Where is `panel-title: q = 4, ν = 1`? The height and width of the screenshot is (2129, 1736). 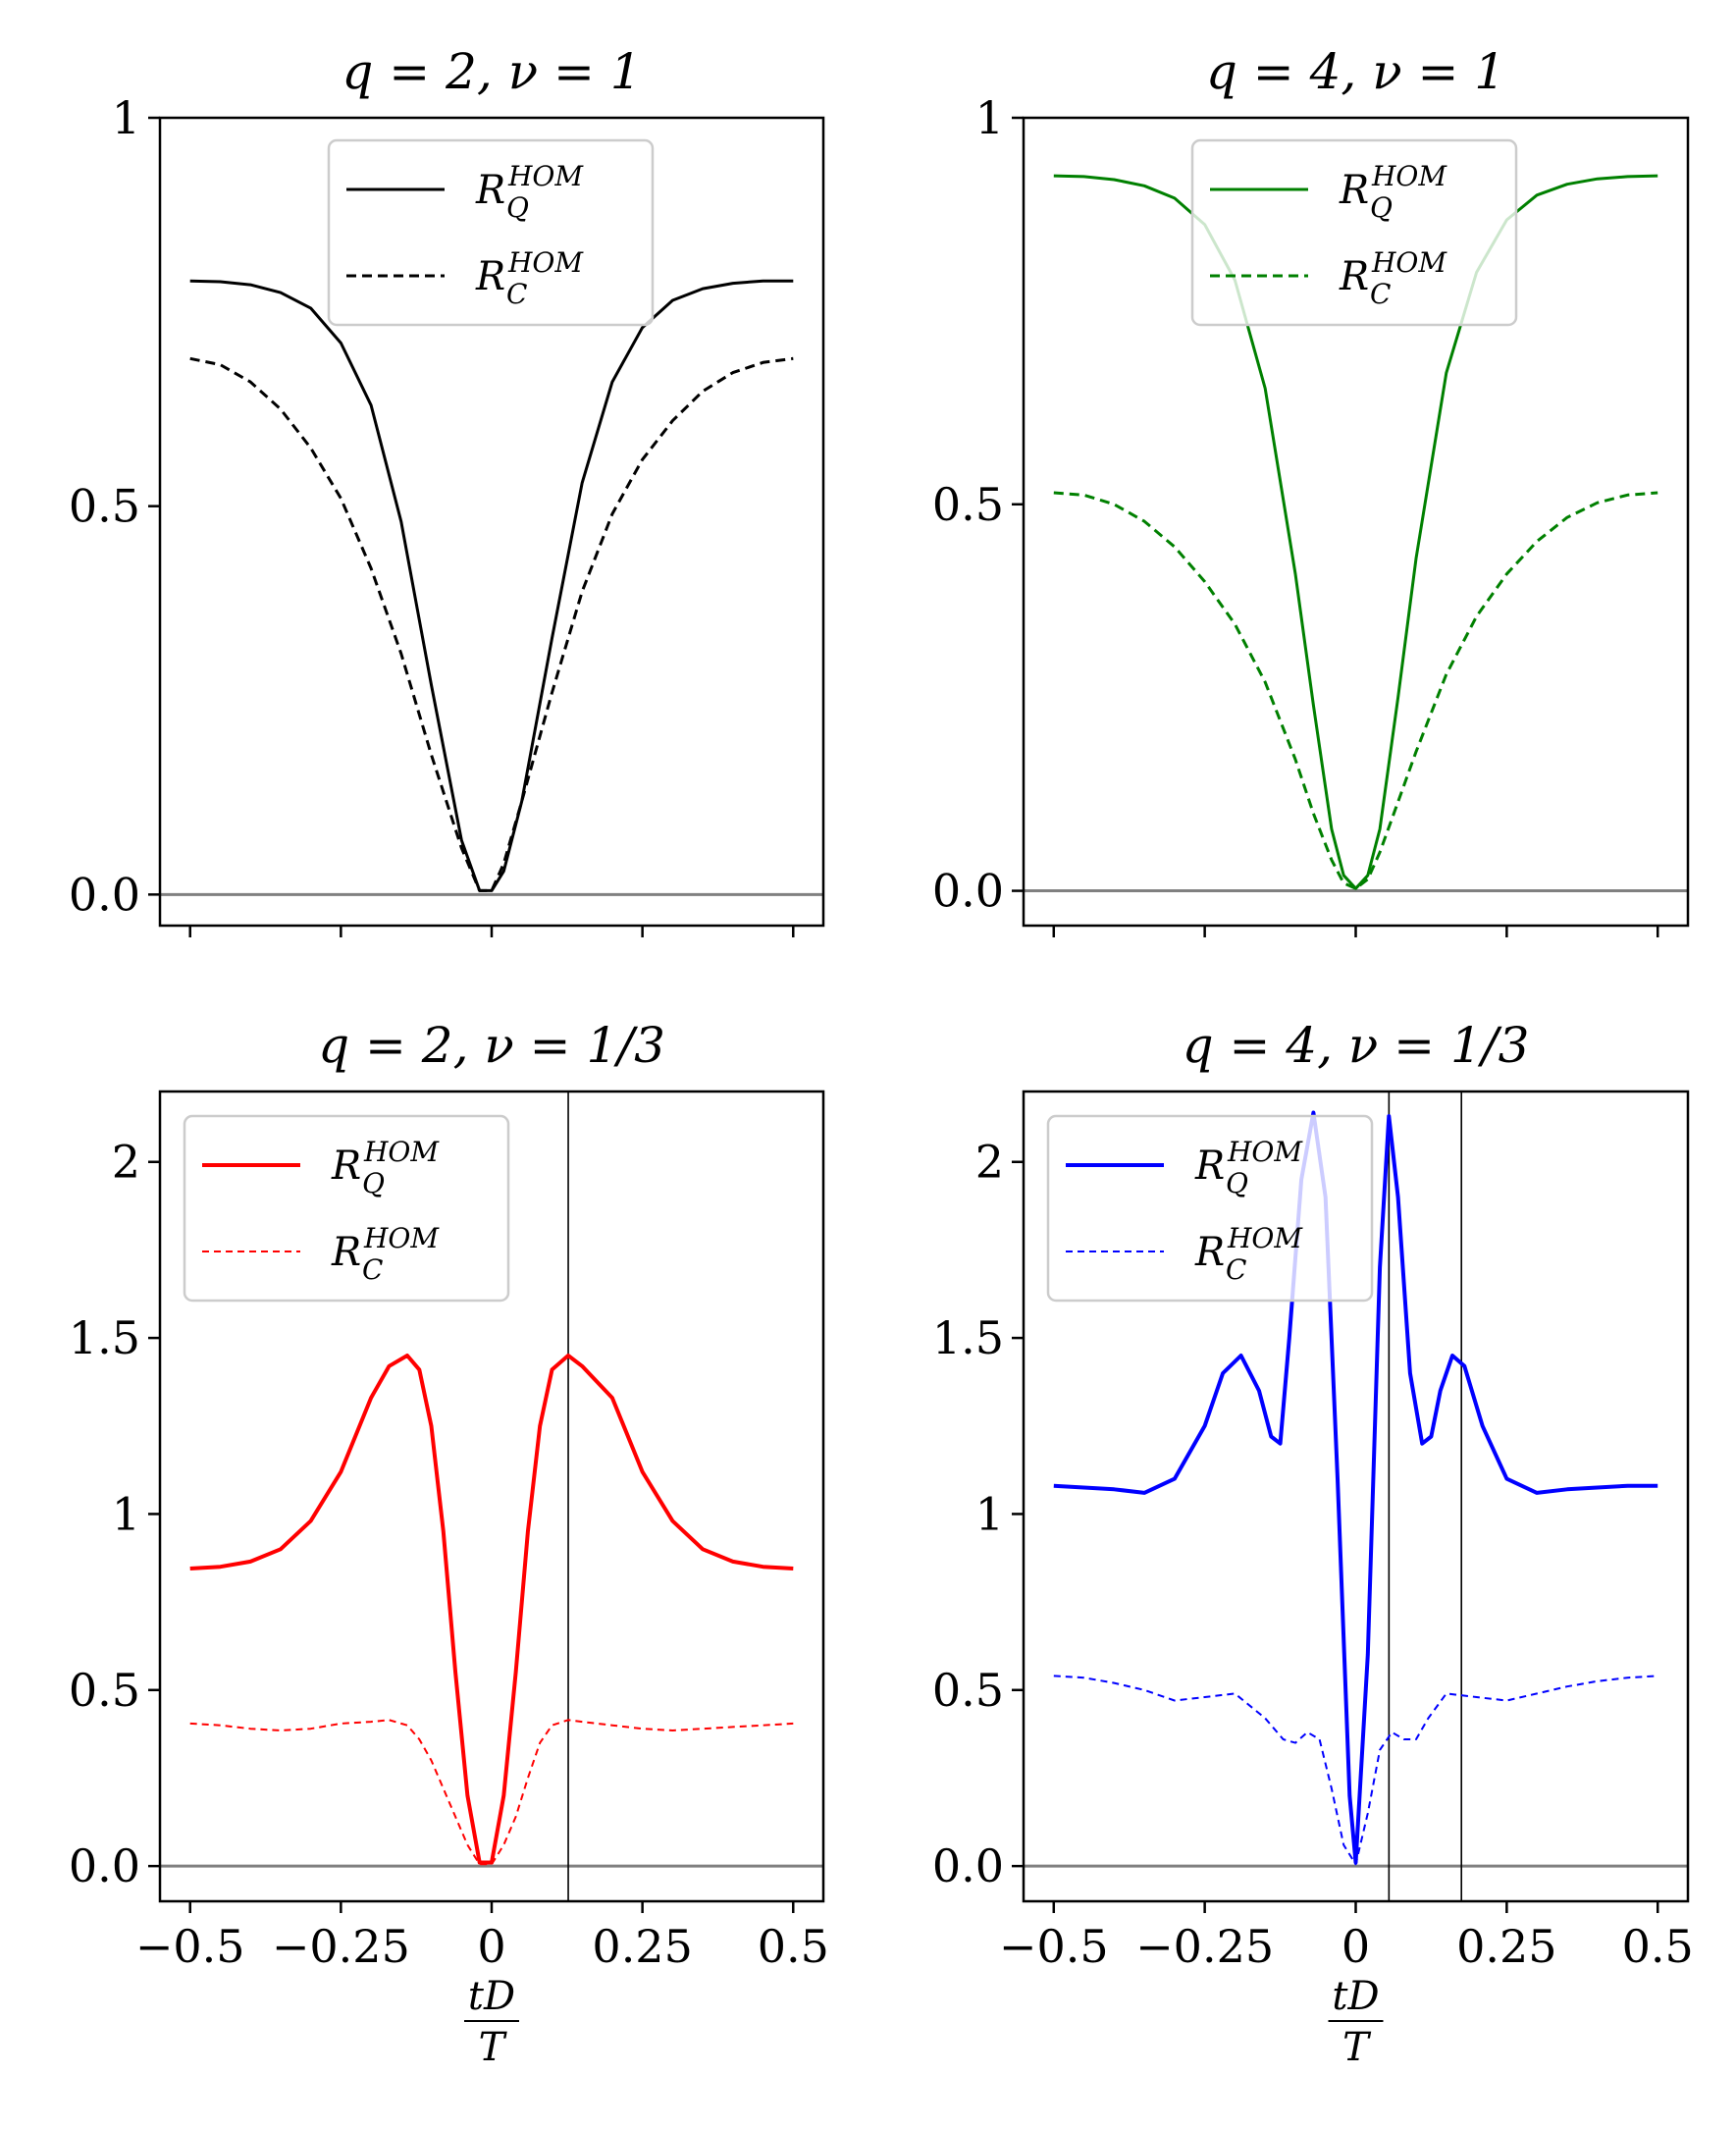
panel-title: q = 4, ν = 1 is located at coordinates (1355, 71).